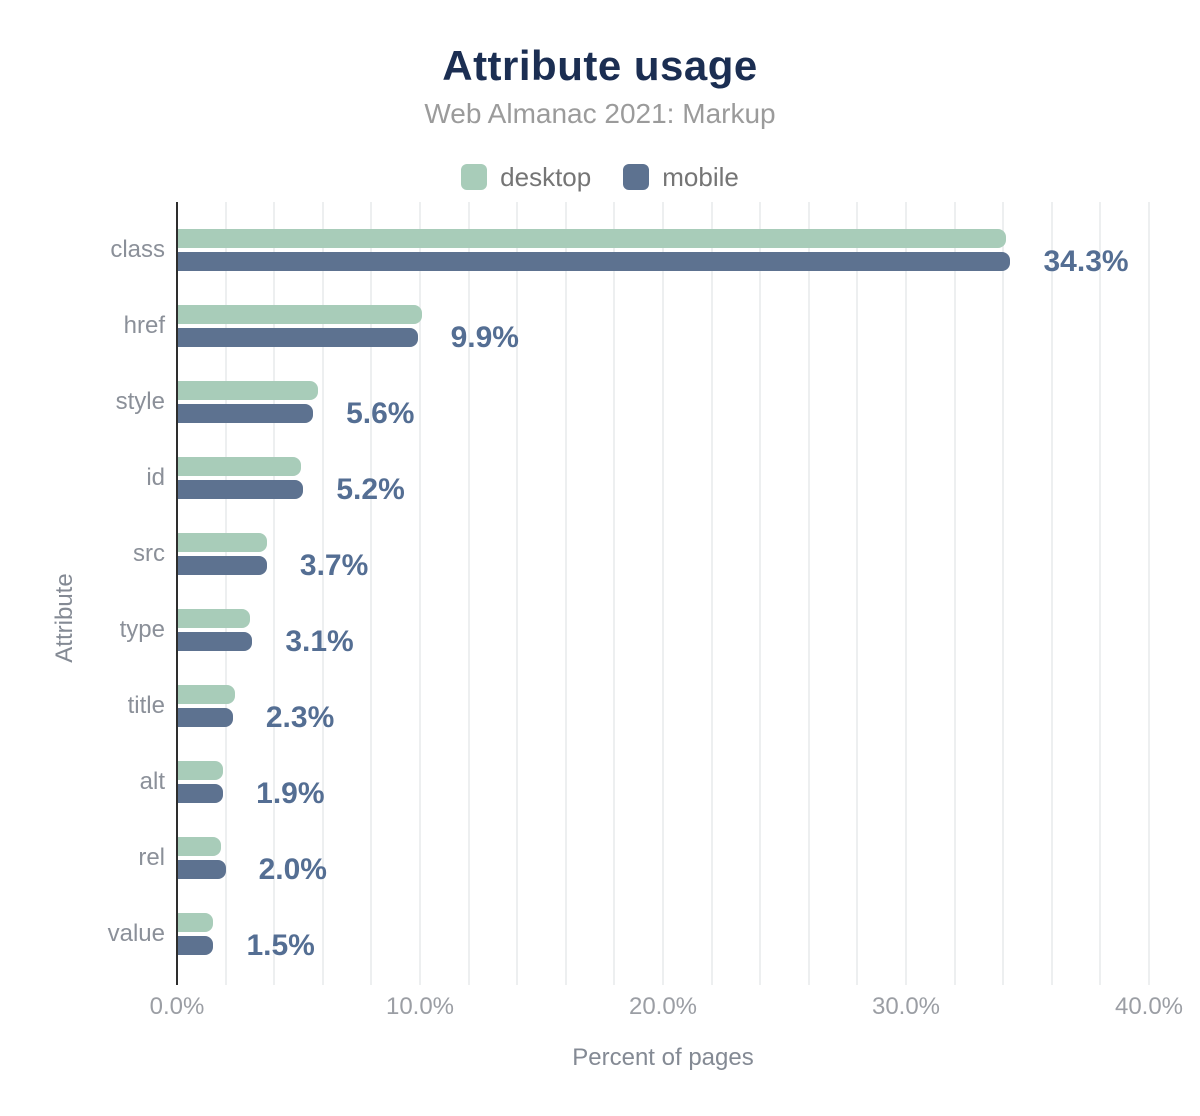 This screenshot has width=1200, height=1116. What do you see at coordinates (700, 177) in the screenshot?
I see `legend-label-mobile: mobile` at bounding box center [700, 177].